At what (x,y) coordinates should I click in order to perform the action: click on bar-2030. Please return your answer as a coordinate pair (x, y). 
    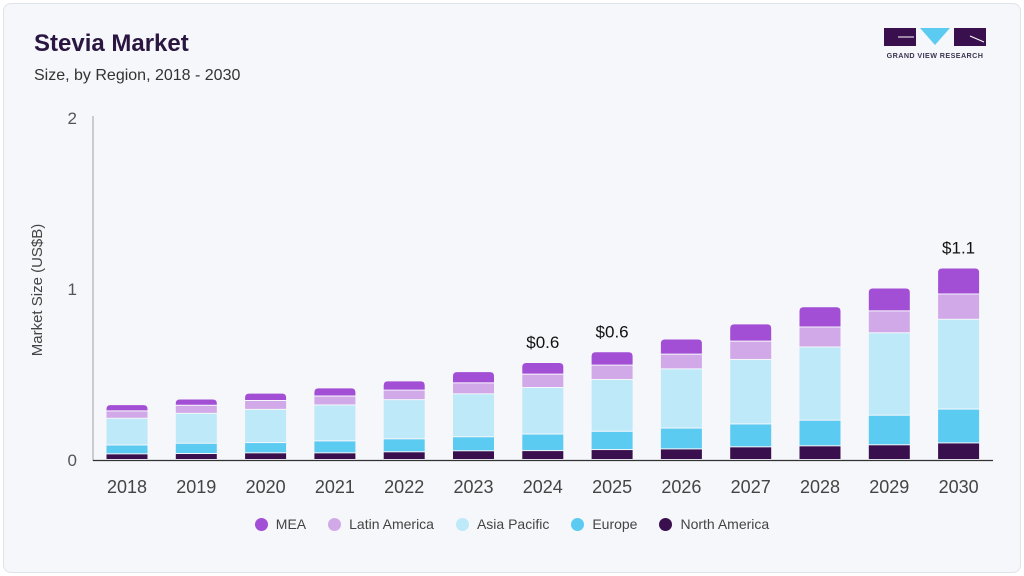
    Looking at the image, I should click on (959, 363).